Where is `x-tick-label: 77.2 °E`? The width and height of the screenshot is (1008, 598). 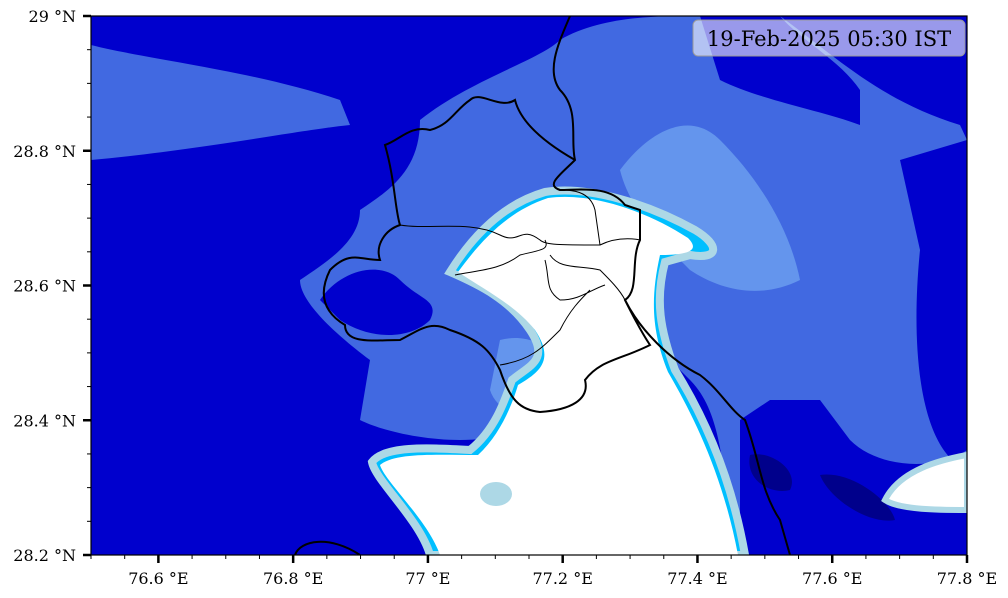
x-tick-label: 77.2 °E is located at coordinates (562, 578).